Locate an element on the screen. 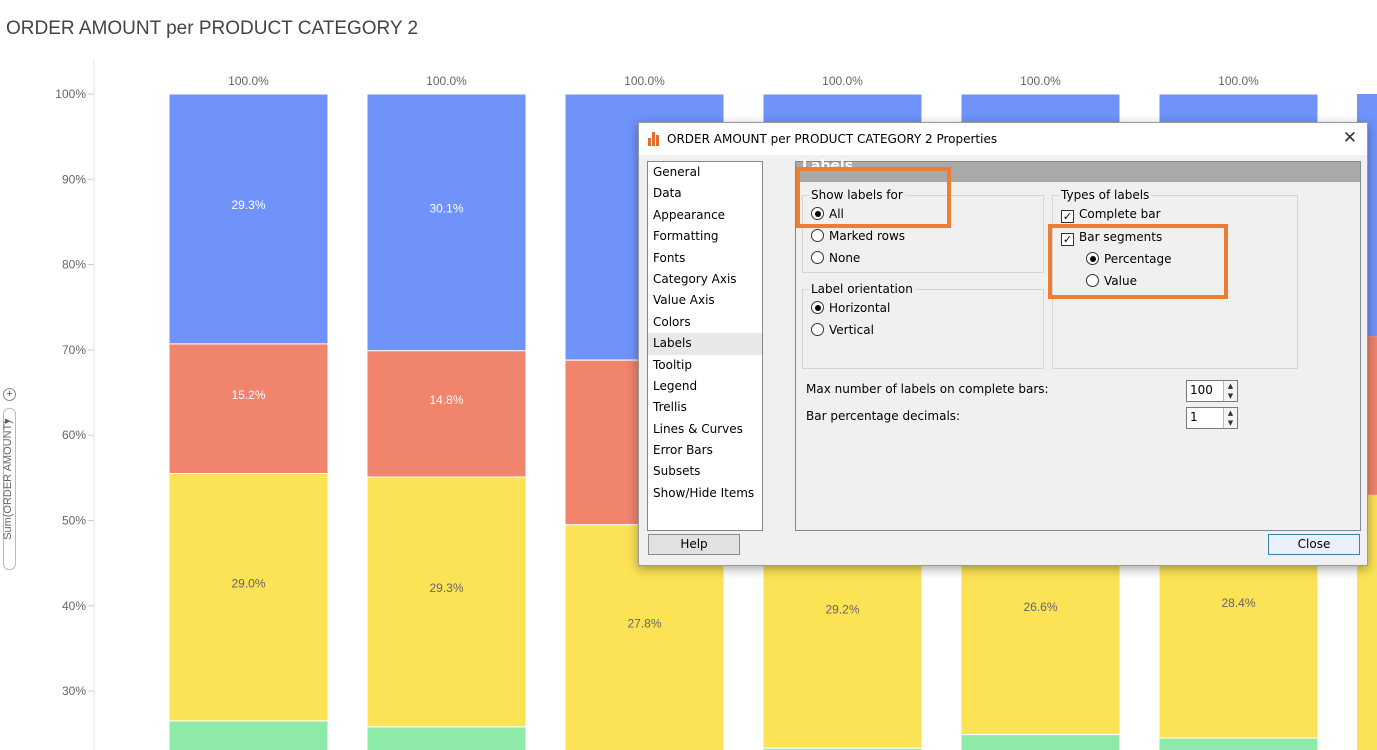 The image size is (1377, 750). checkbox-checked-icon: ✓ is located at coordinates (1067, 216).